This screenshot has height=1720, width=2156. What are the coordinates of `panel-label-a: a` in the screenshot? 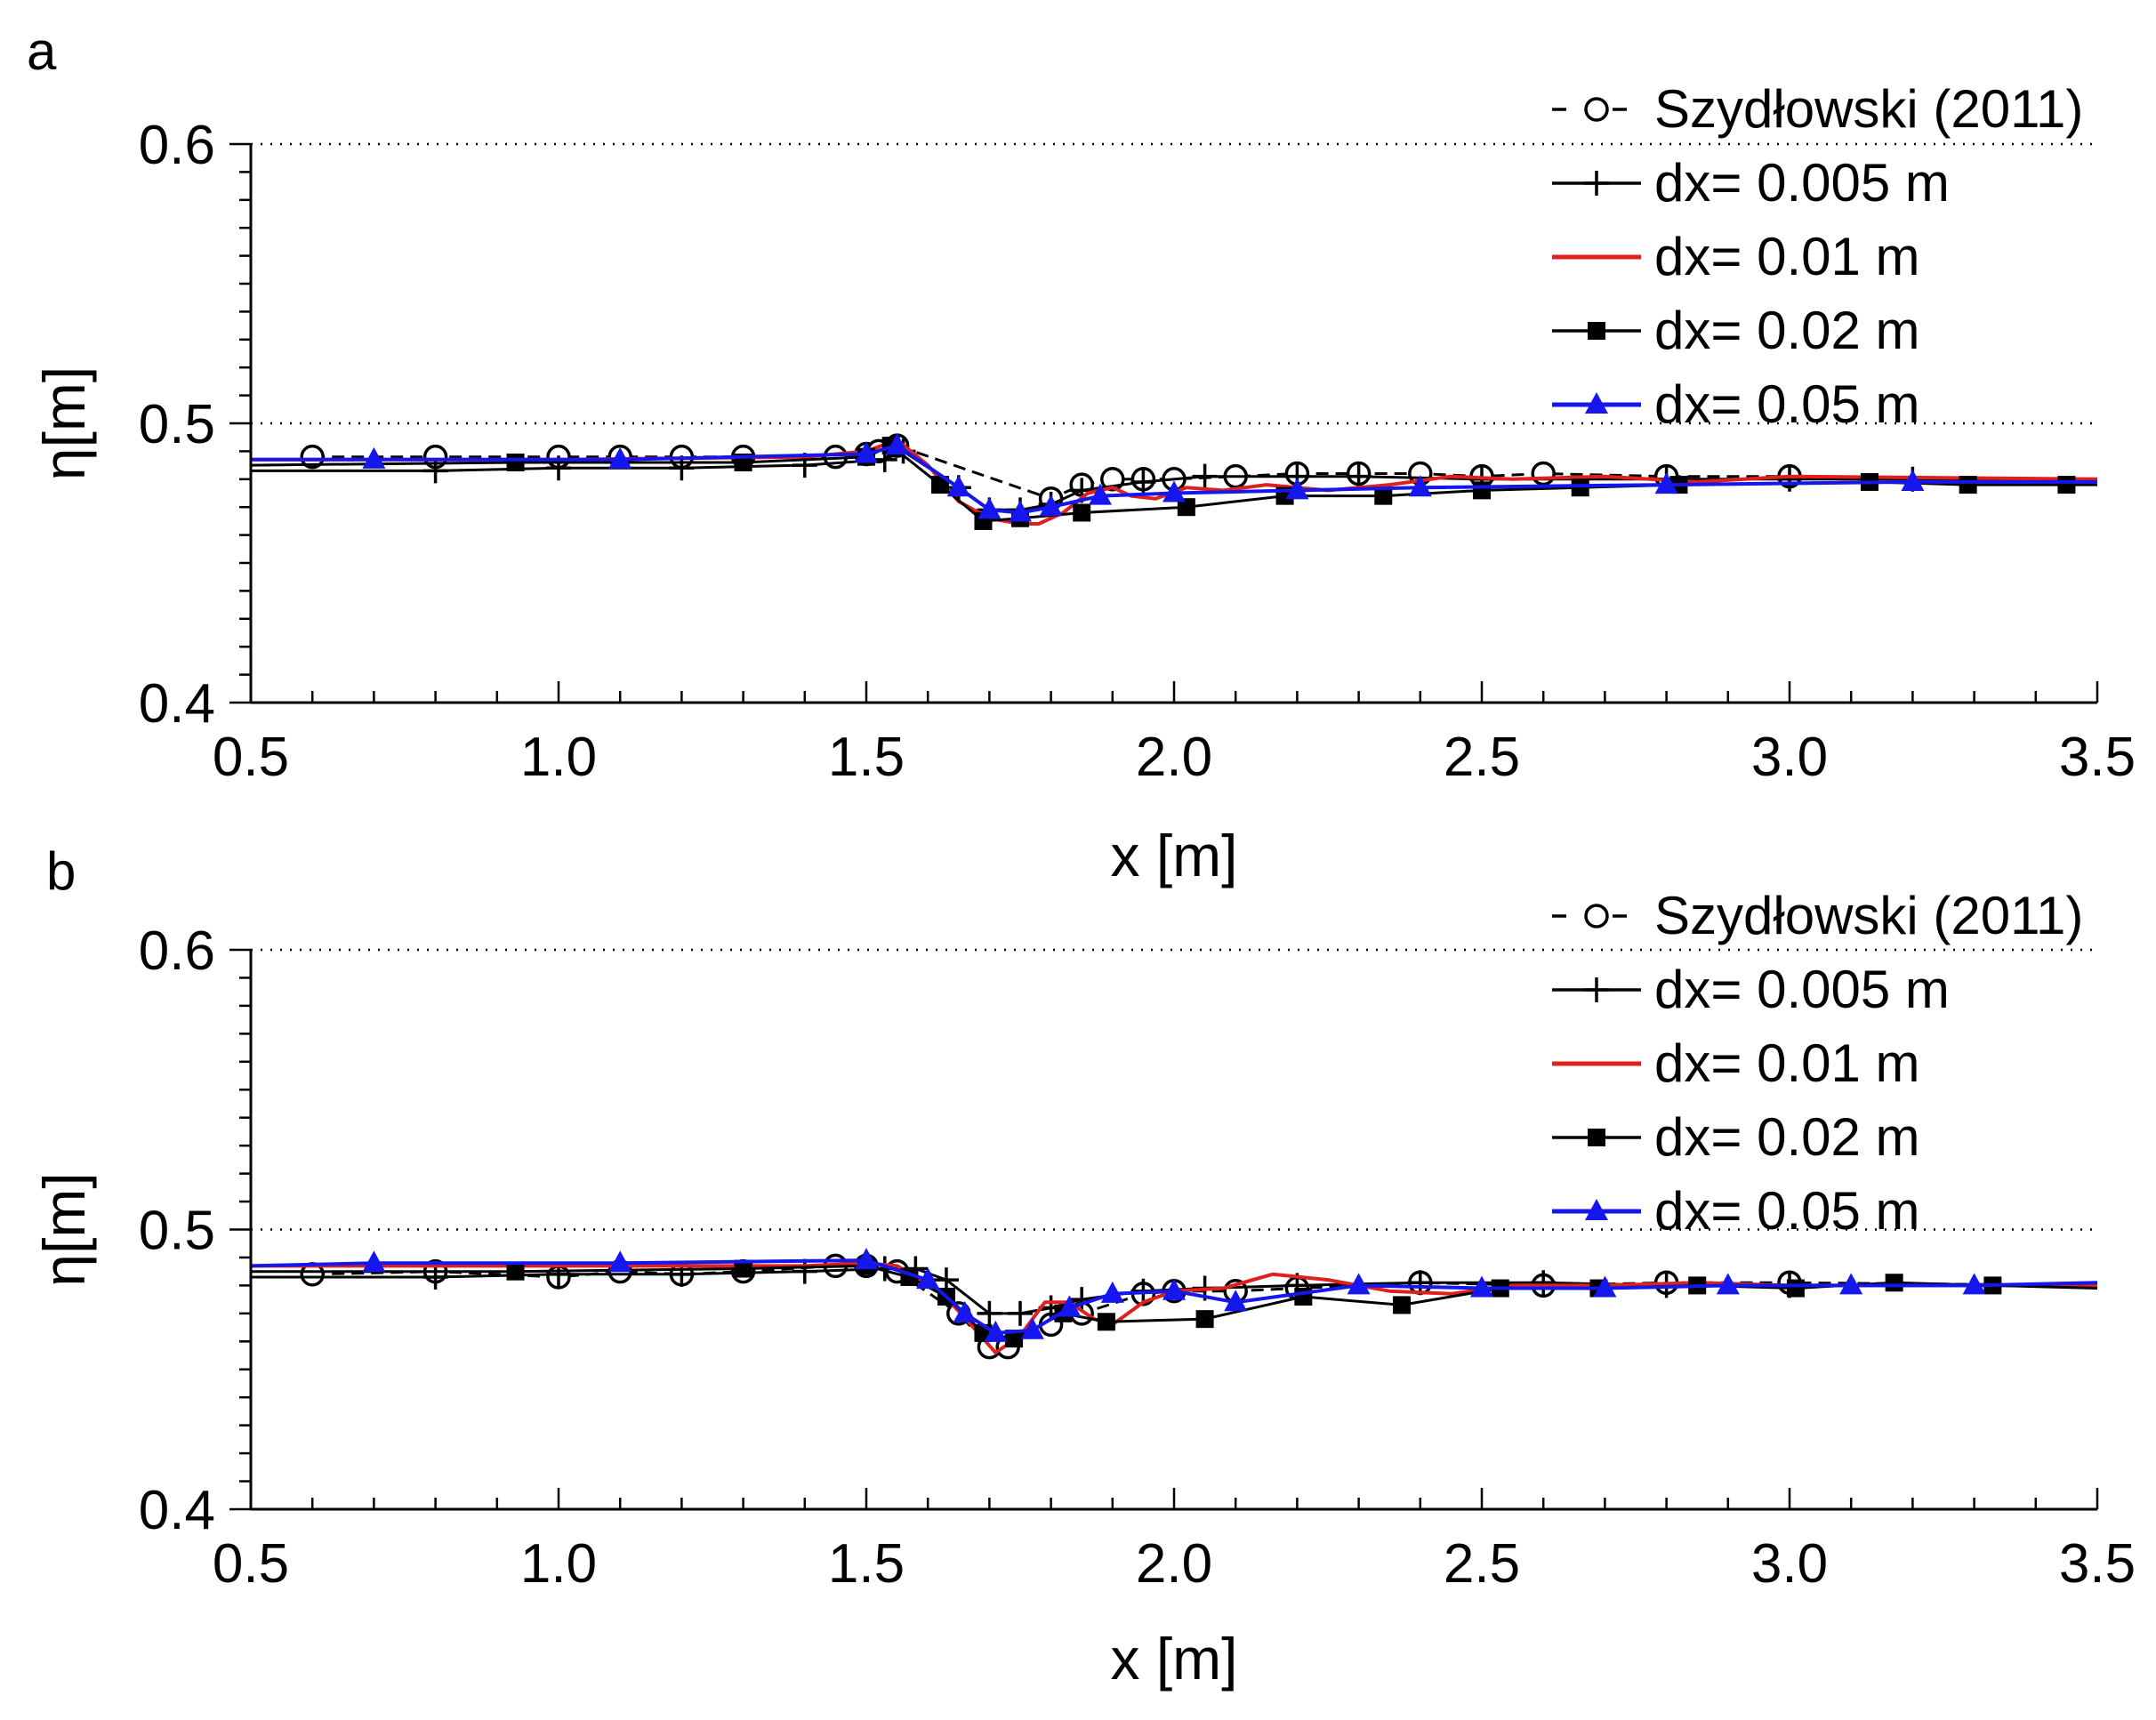 It's located at (42, 51).